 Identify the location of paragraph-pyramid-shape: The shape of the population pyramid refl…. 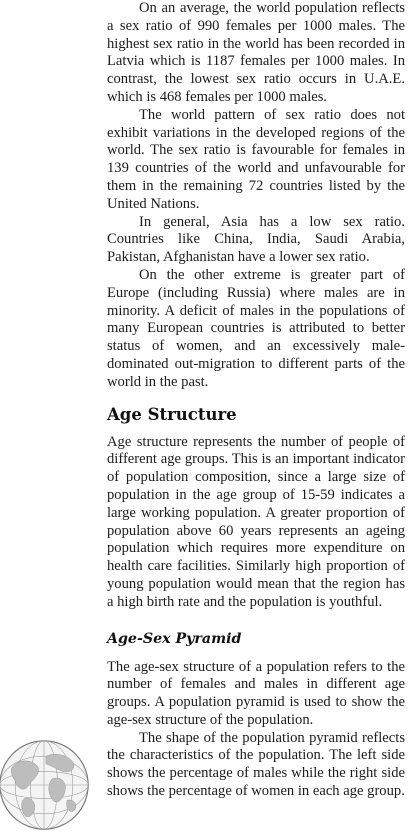
(256, 764).